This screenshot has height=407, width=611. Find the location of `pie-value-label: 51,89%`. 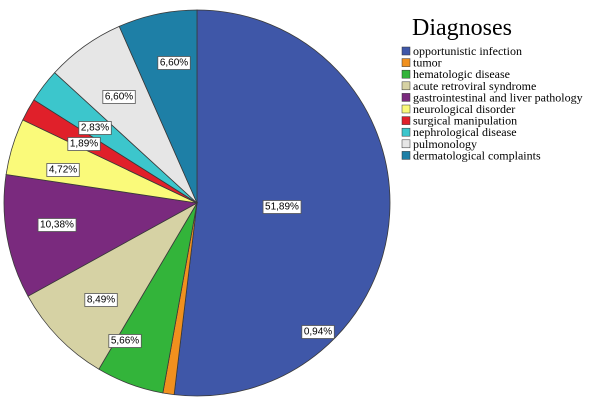

pie-value-label: 51,89% is located at coordinates (282, 207).